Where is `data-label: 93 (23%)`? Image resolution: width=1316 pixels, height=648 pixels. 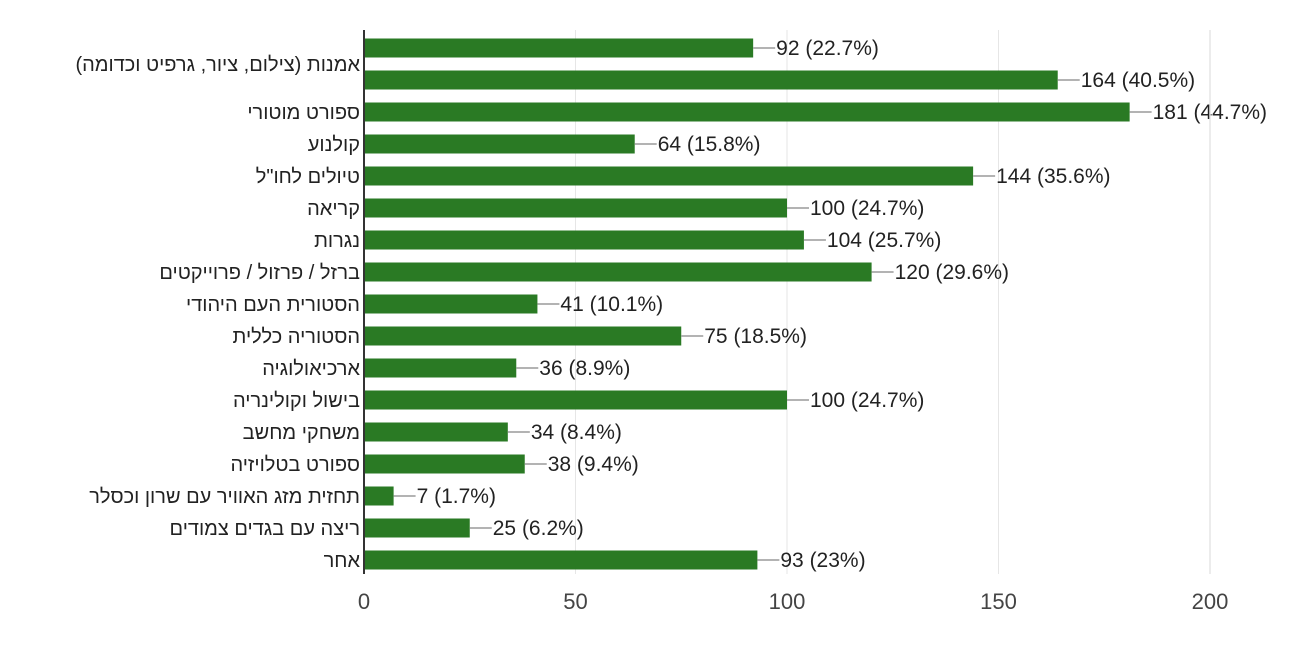 data-label: 93 (23%) is located at coordinates (822, 560).